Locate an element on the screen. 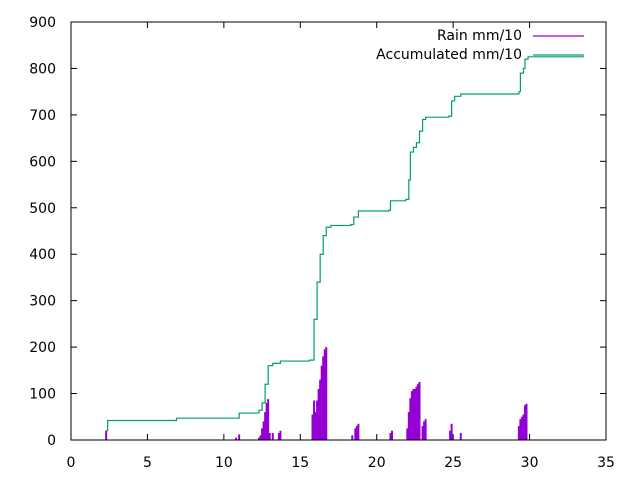 This screenshot has width=640, height=480. legend-entry-rain: Rain mm/10 is located at coordinates (510, 36).